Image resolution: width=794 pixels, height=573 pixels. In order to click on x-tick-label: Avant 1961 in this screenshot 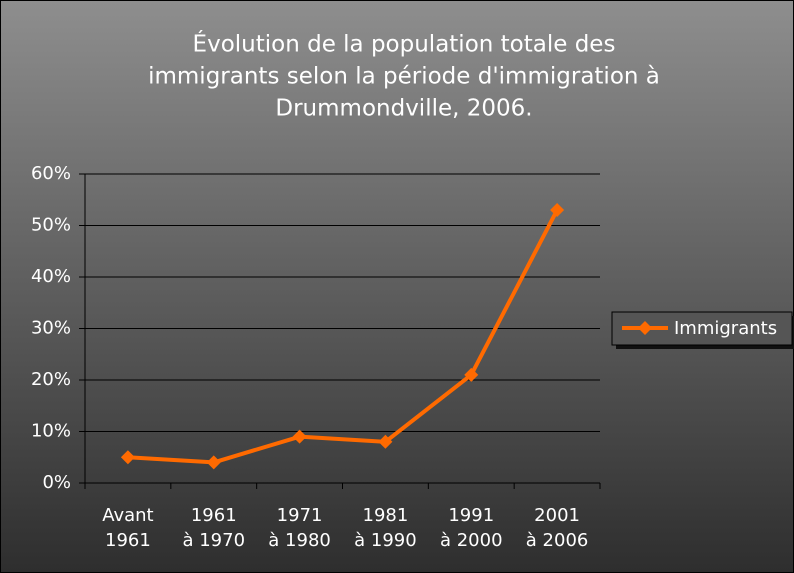, I will do `click(127, 528)`.